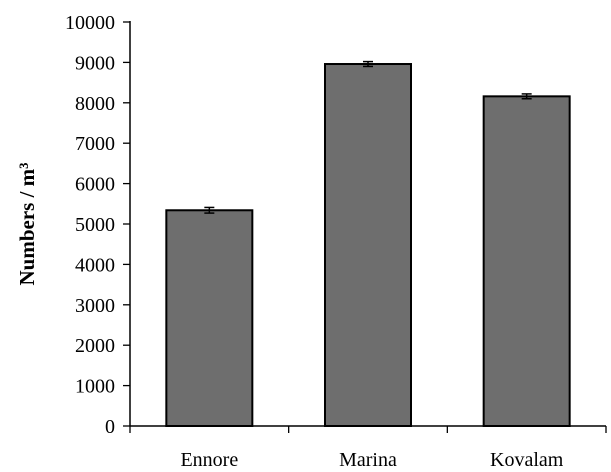  I want to click on x-tick-label-kovalam: Kovalam, so click(527, 460).